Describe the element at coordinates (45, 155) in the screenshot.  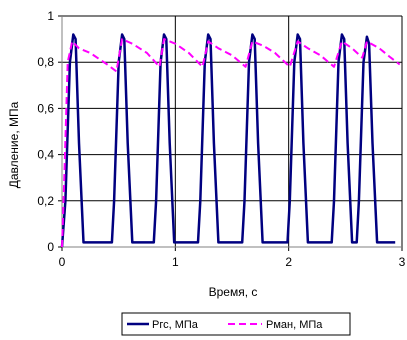
I see `y-tick-label: 0,4` at that location.